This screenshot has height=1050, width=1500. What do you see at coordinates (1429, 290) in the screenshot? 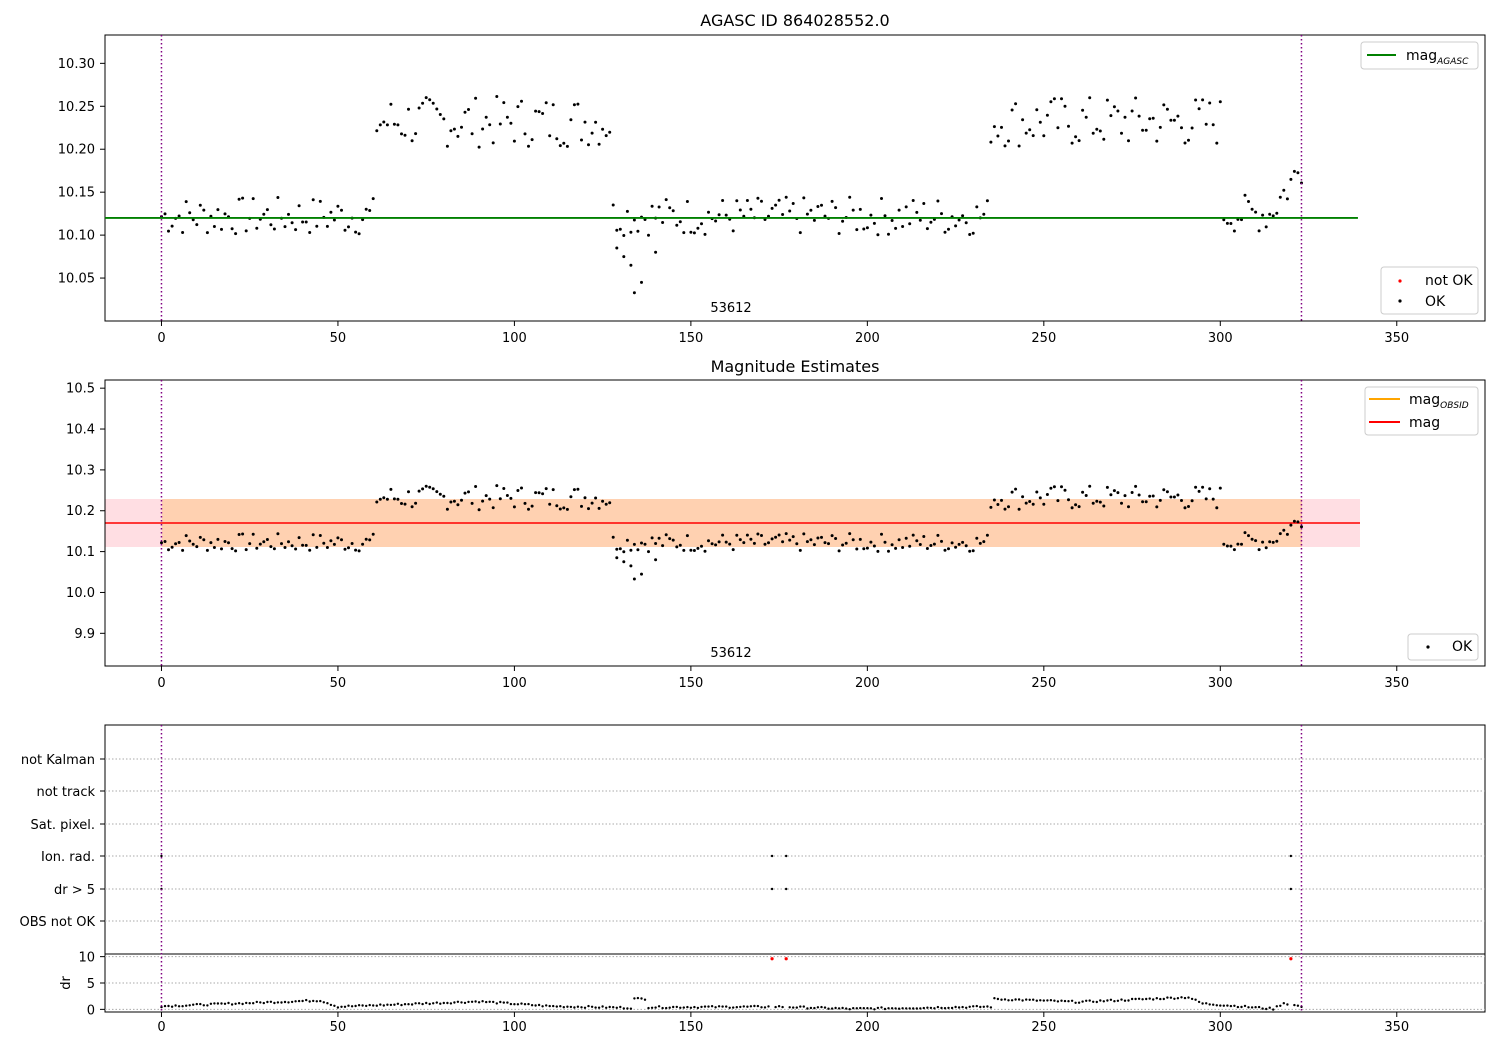
I see `legend-ok-status: not OK OK` at bounding box center [1429, 290].